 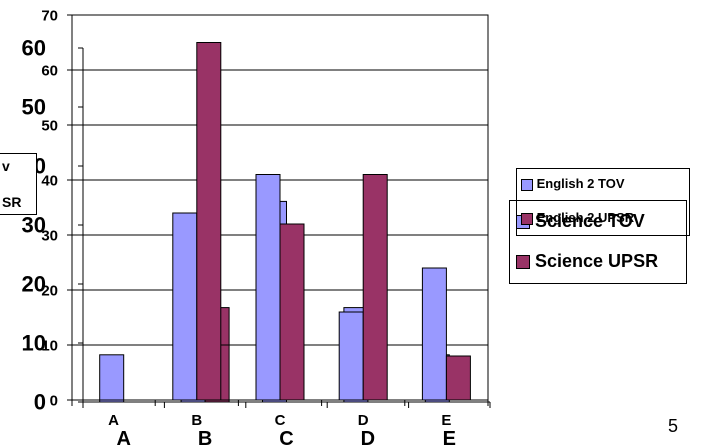 I want to click on english-ytick-label: 30, so click(x=49, y=235).